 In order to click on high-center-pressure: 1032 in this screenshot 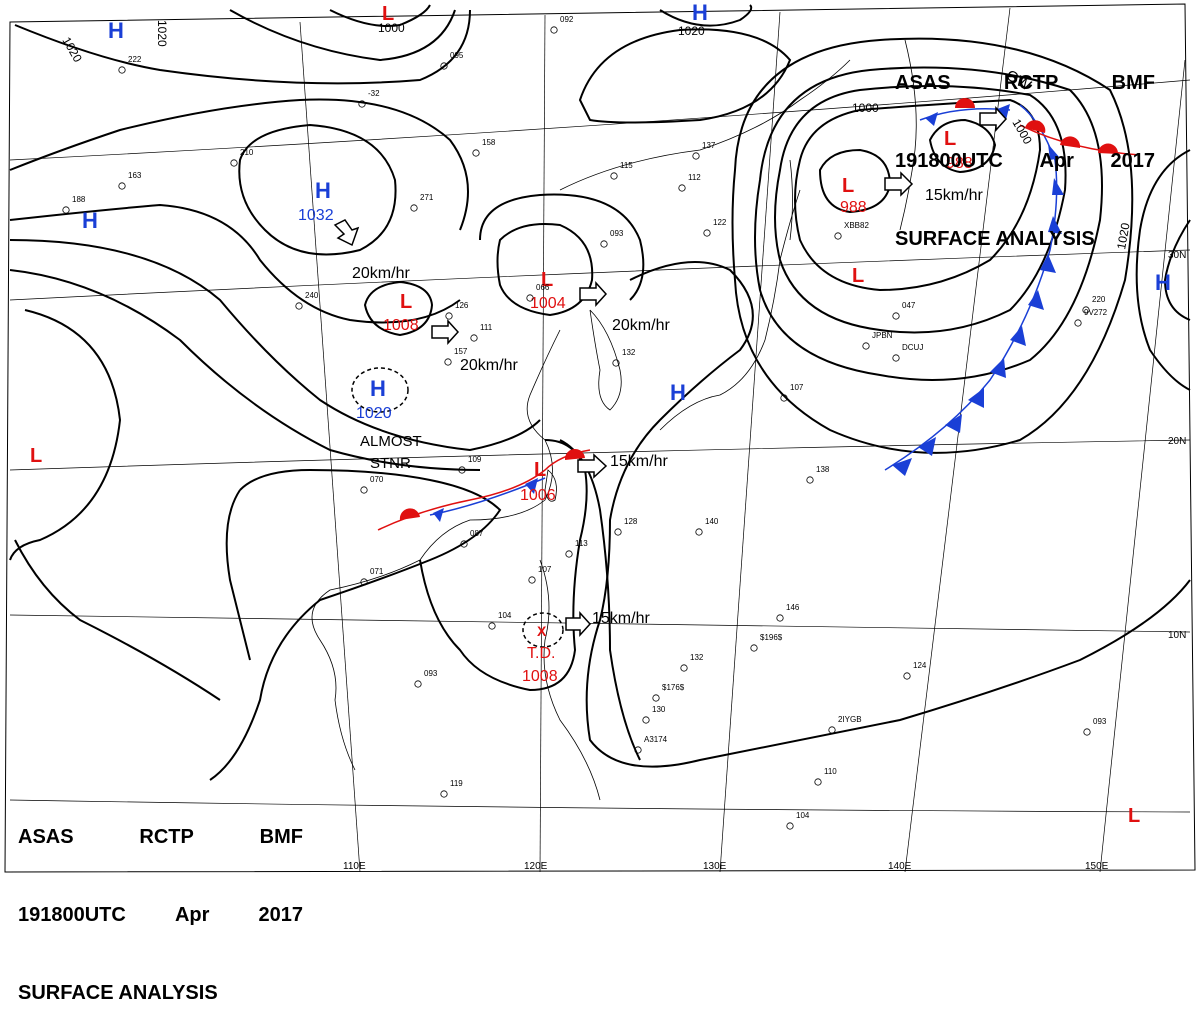, I will do `click(316, 215)`.